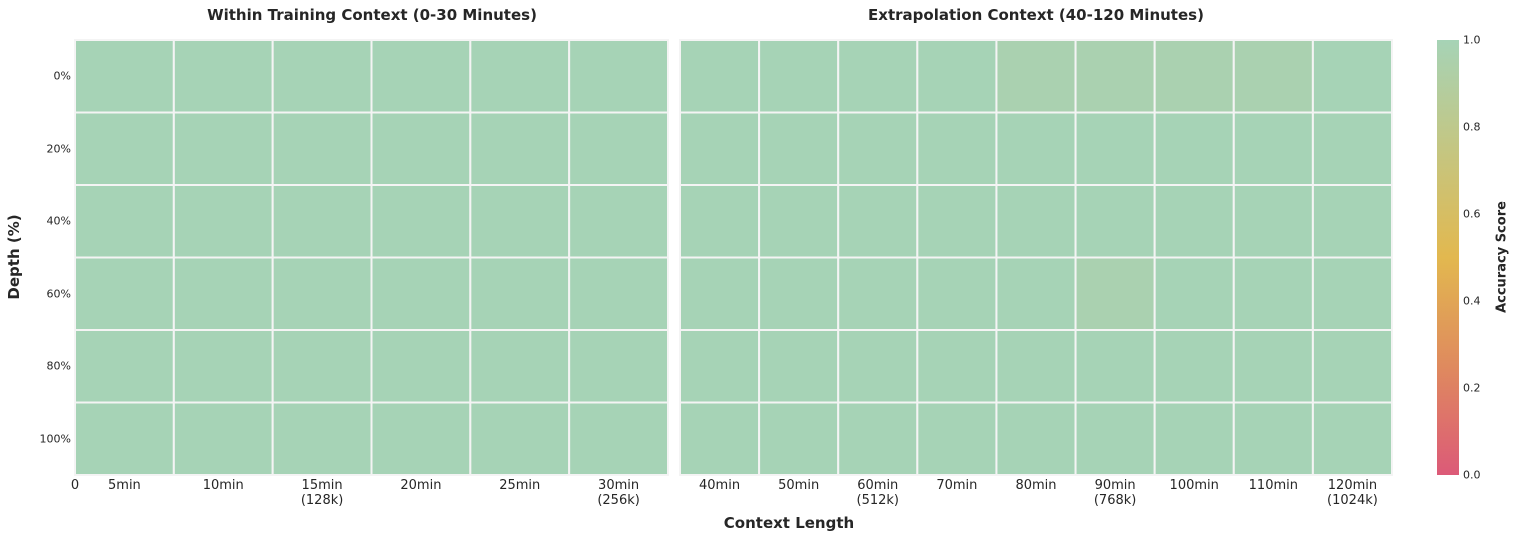 This screenshot has height=540, width=1518. What do you see at coordinates (58, 294) in the screenshot?
I see `y-tick-label: 60%` at bounding box center [58, 294].